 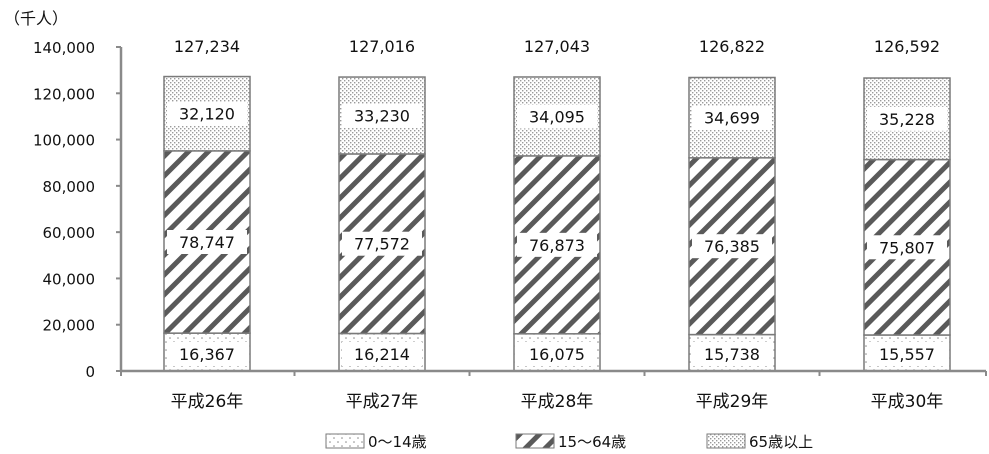 I want to click on segment-value-label: 76,873, so click(x=557, y=245).